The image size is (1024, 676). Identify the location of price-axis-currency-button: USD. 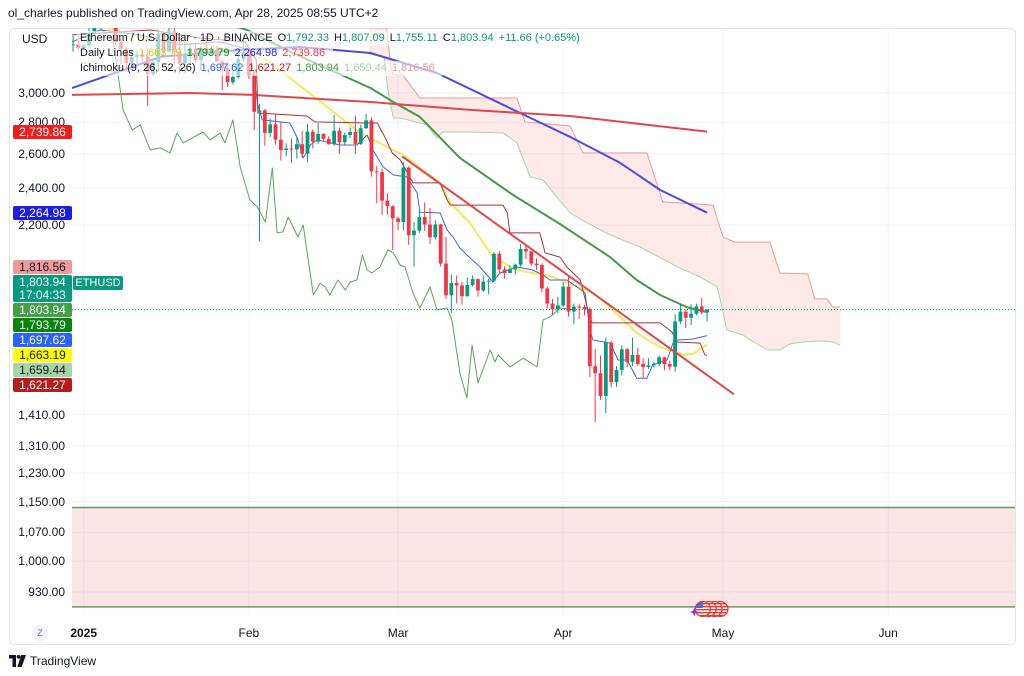
(35, 39).